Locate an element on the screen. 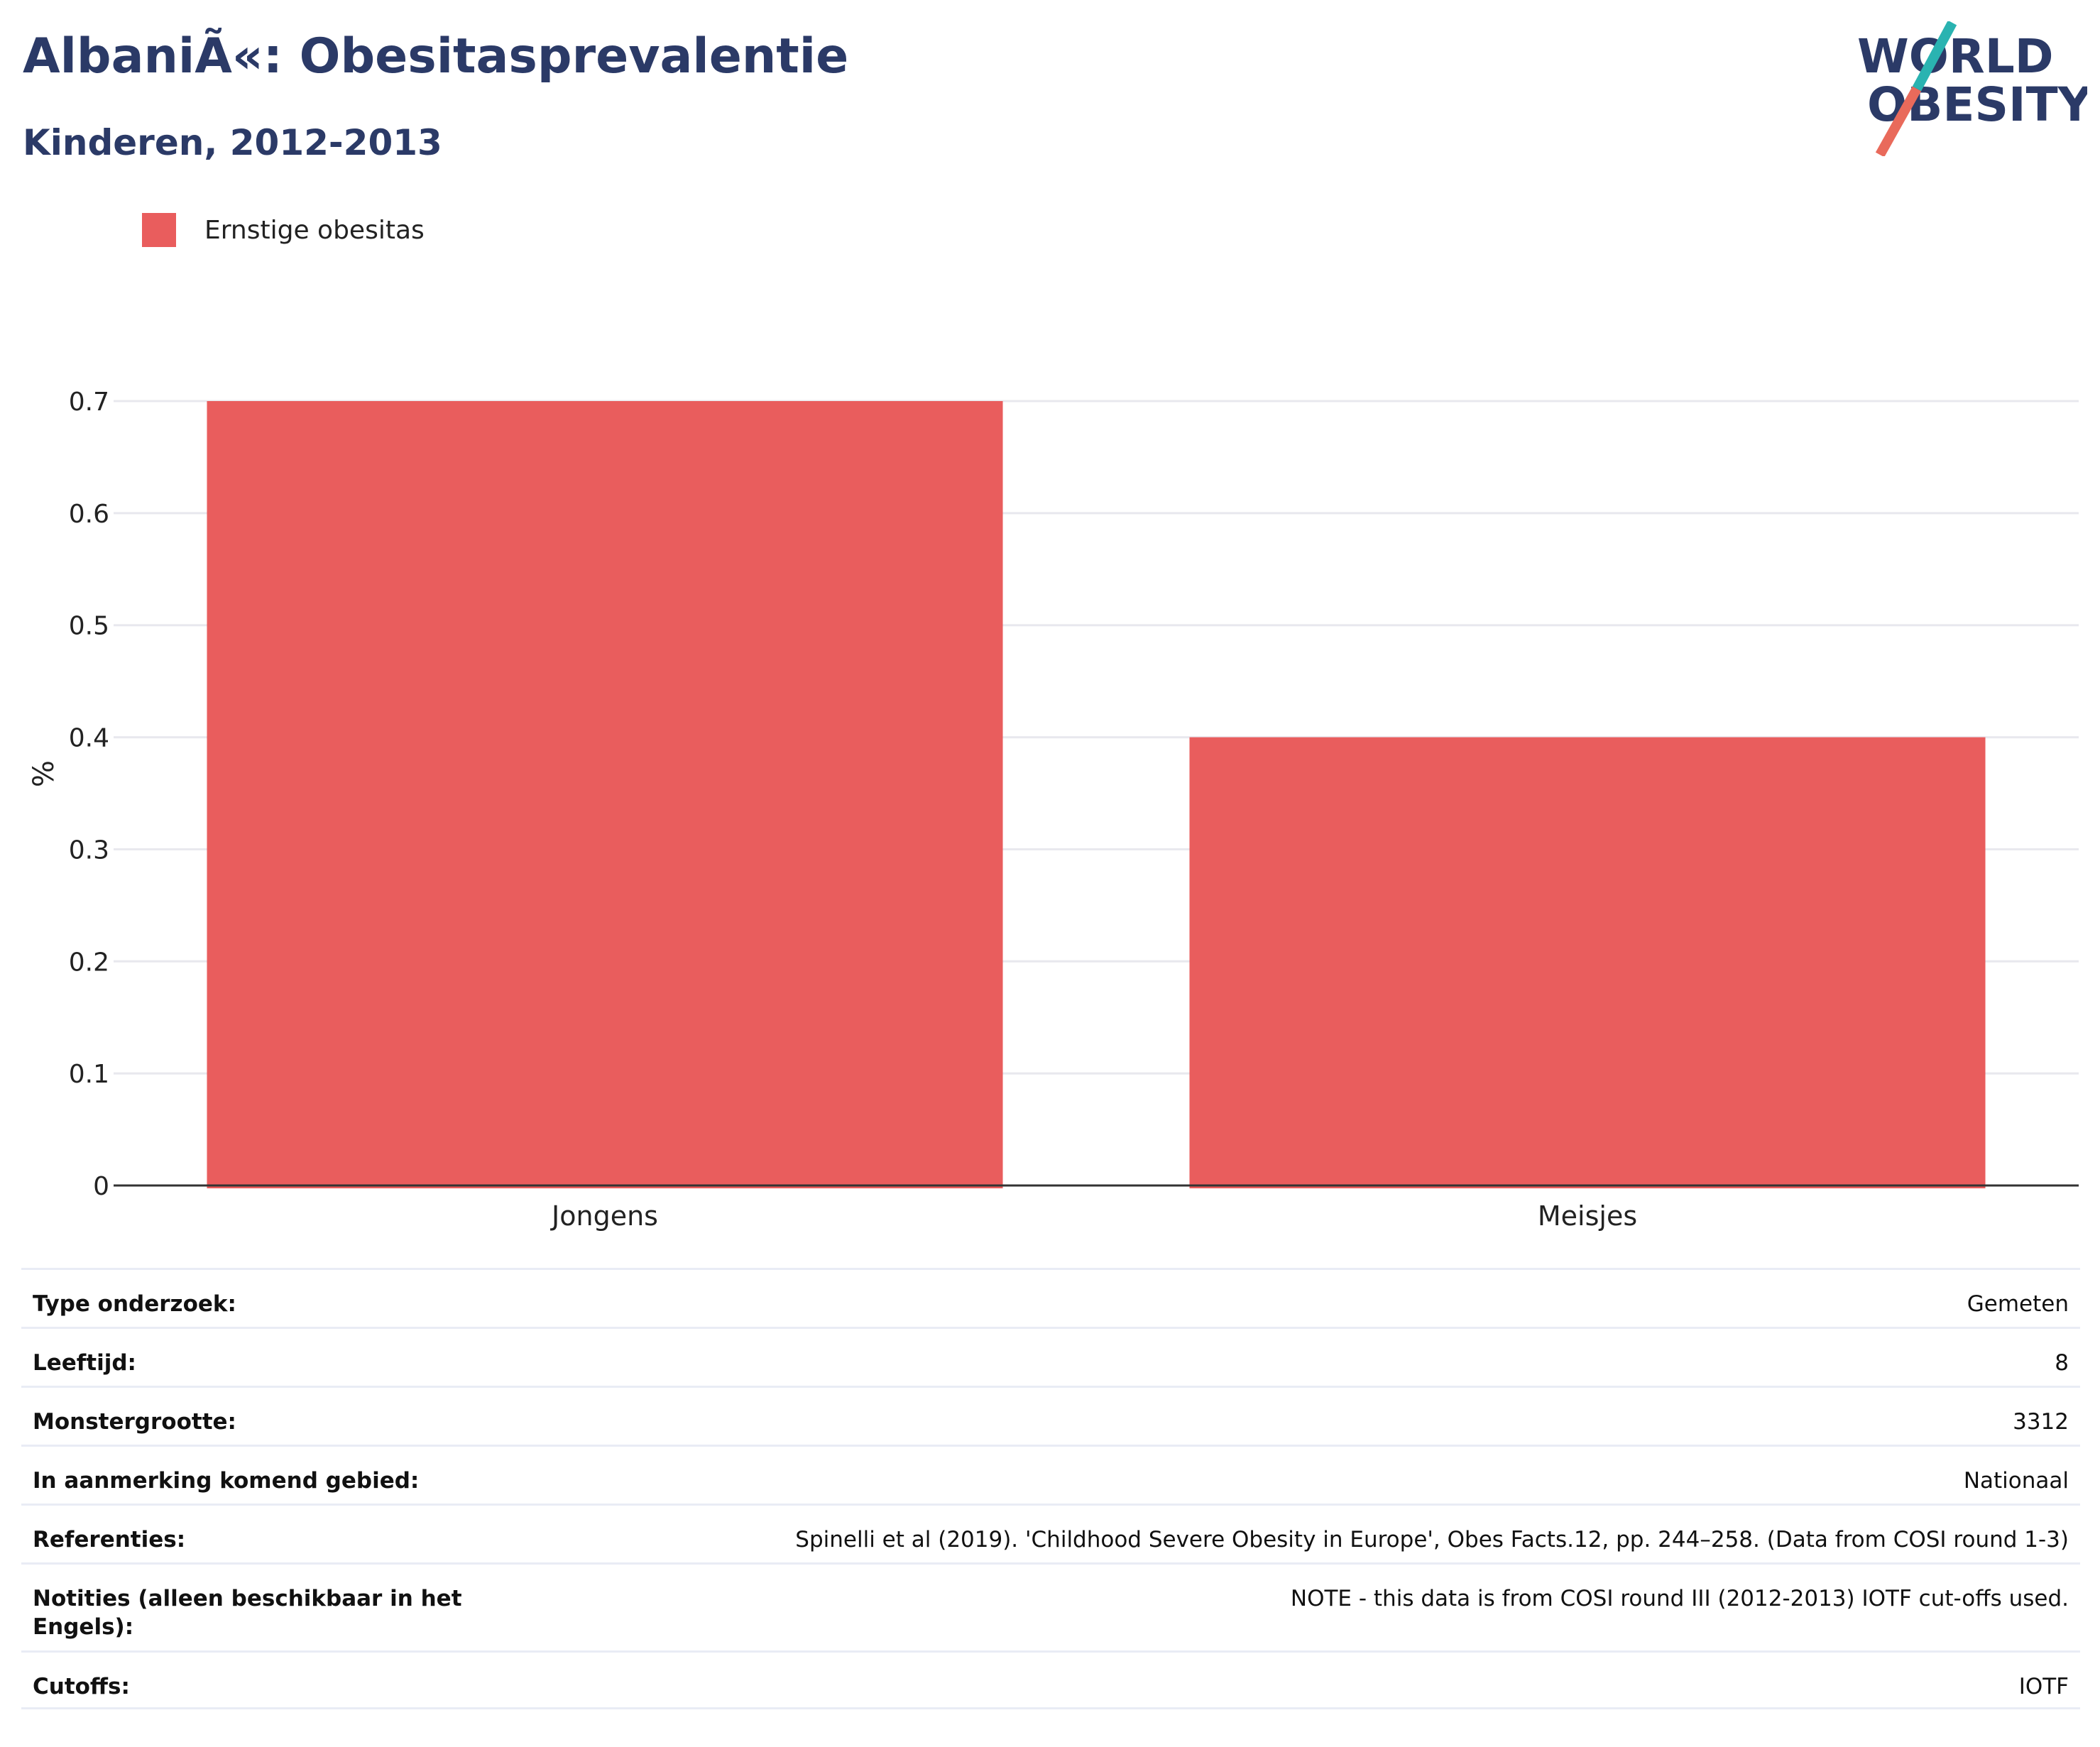 This screenshot has width=2100, height=1747. meta-row-survey-type: Type onderzoek: Gemeten is located at coordinates (1050, 1297).